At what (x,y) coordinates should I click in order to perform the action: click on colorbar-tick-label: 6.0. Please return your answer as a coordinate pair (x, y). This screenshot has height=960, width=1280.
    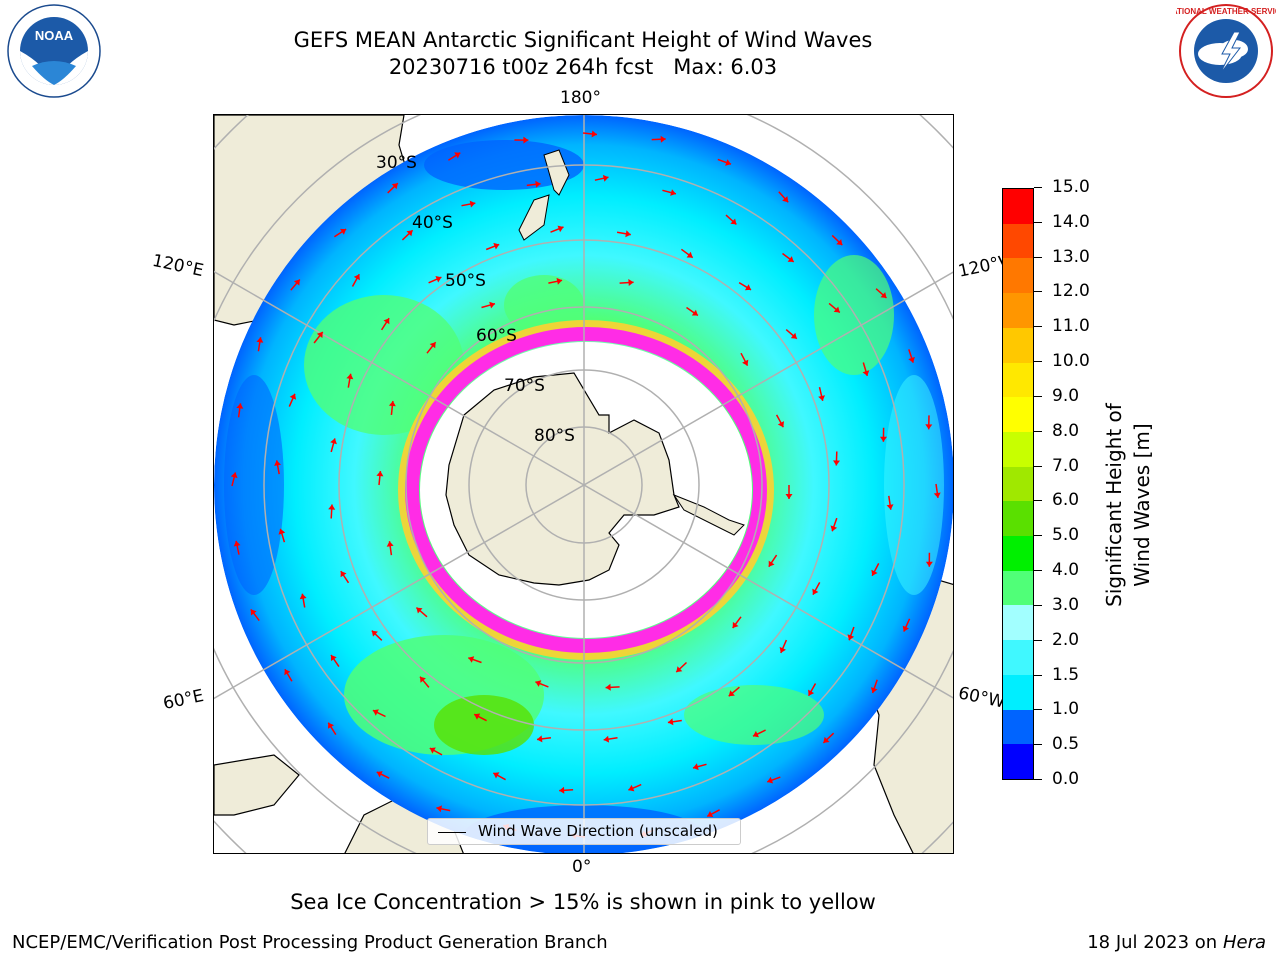
    Looking at the image, I should click on (1066, 500).